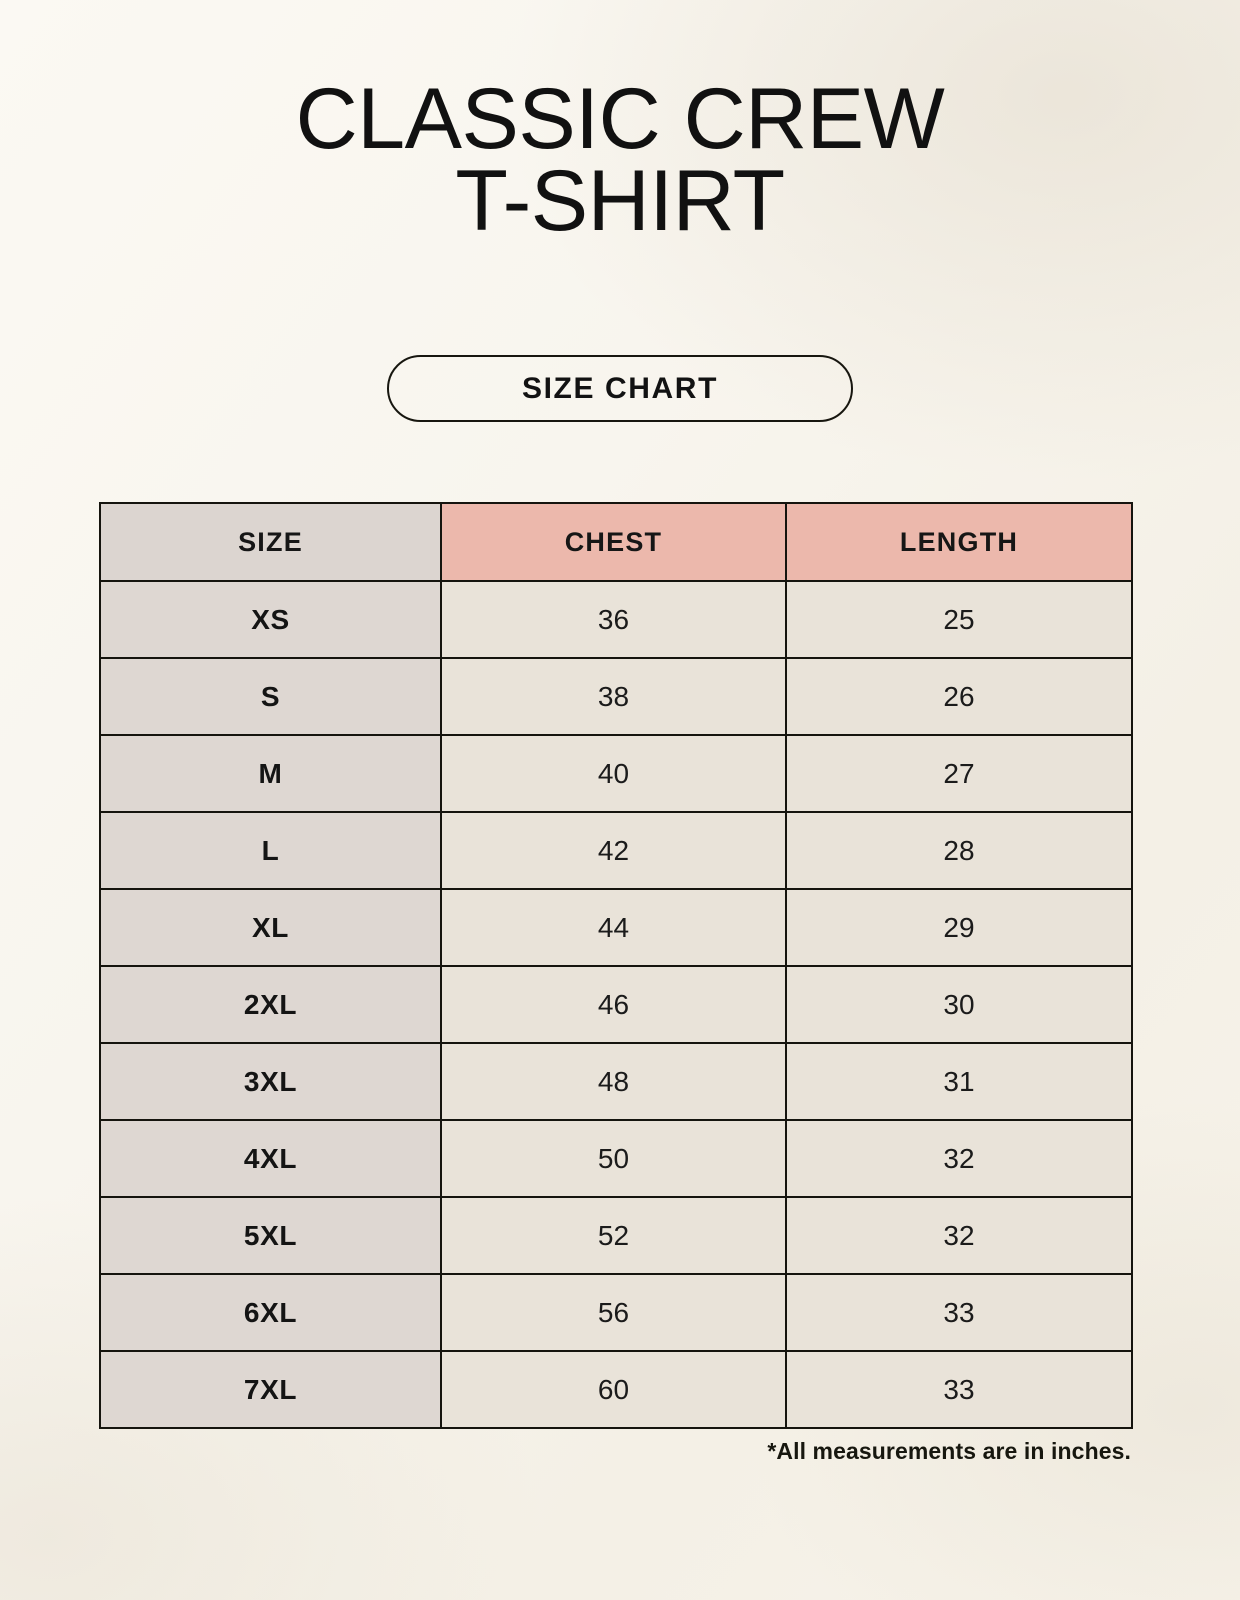 This screenshot has width=1240, height=1600. What do you see at coordinates (270, 1235) in the screenshot?
I see `cell-size: 5XL` at bounding box center [270, 1235].